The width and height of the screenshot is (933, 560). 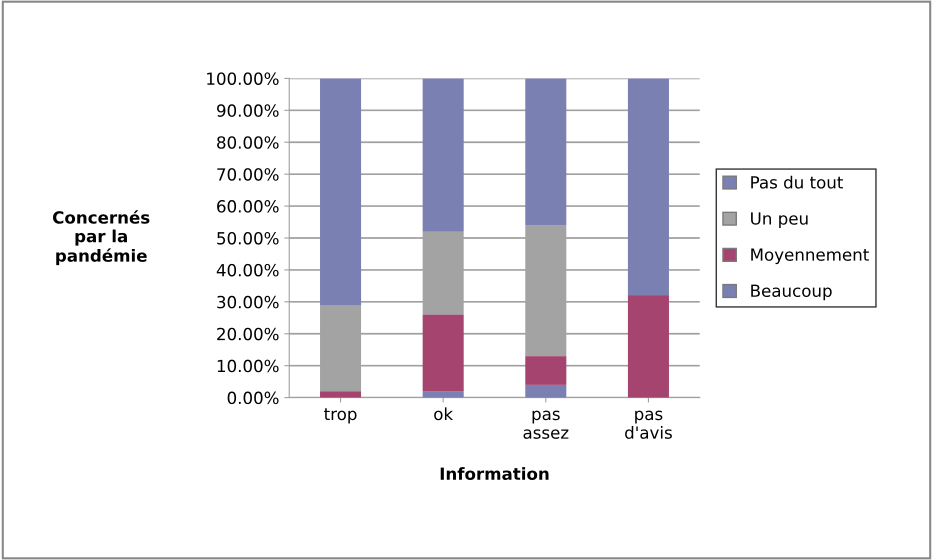 What do you see at coordinates (494, 473) in the screenshot?
I see `x-axis-title: Information` at bounding box center [494, 473].